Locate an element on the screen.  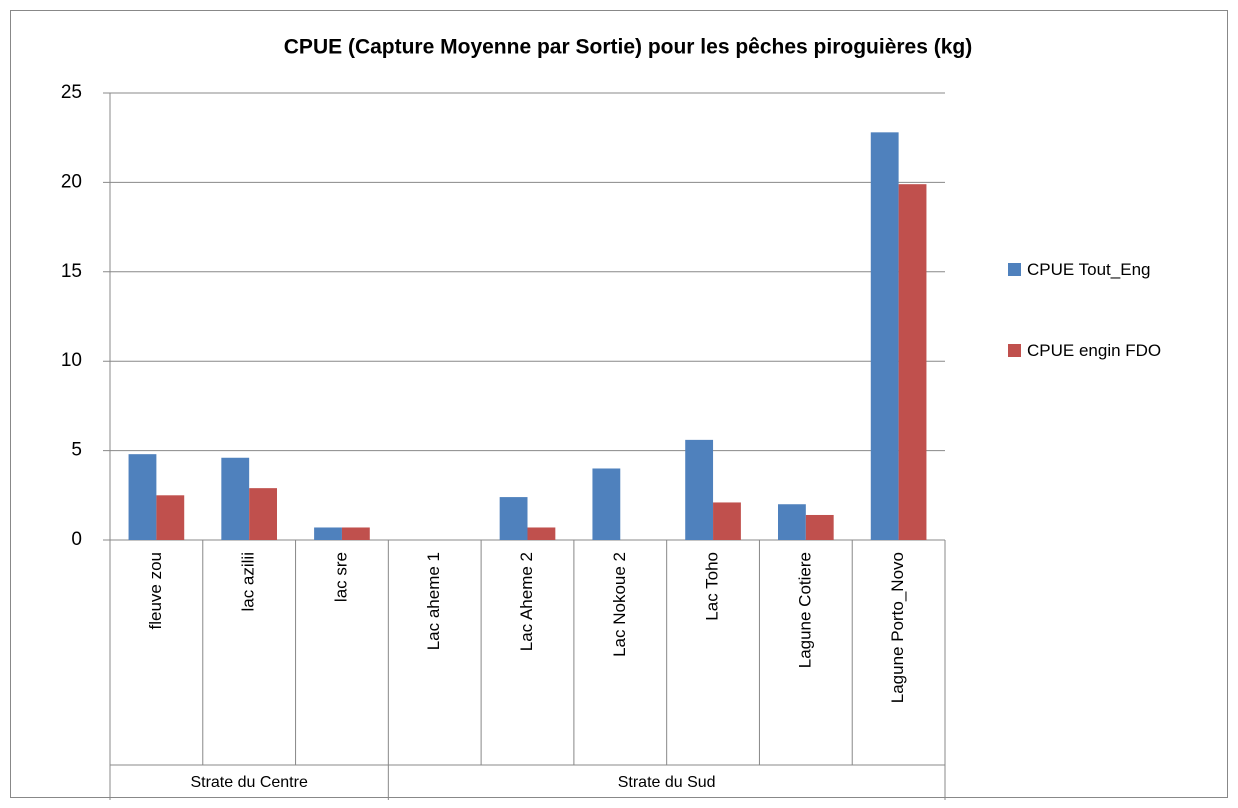
x-tick-label: lac azilii is located at coordinates (248, 582).